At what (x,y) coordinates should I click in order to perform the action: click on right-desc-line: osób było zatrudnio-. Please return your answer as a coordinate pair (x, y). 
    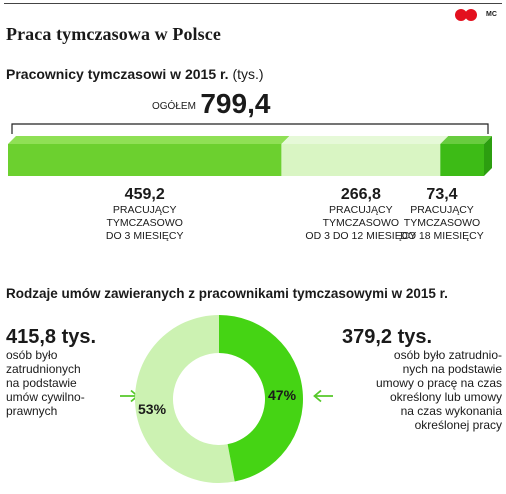
    Looking at the image, I should click on (447, 355).